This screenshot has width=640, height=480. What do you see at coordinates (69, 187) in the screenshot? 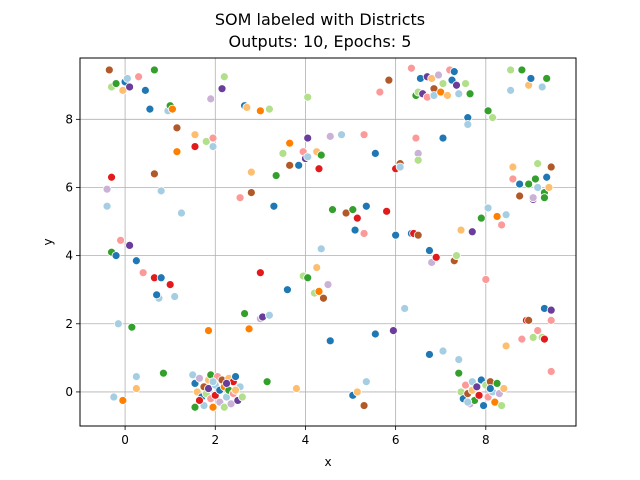
I see `y-tick-label: 6` at bounding box center [69, 187].